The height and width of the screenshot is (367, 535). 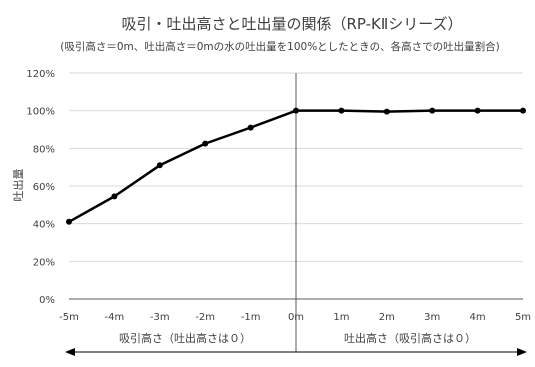 I want to click on region-label-left: 吸引高さ（吐出高さは０）, so click(x=185, y=338).